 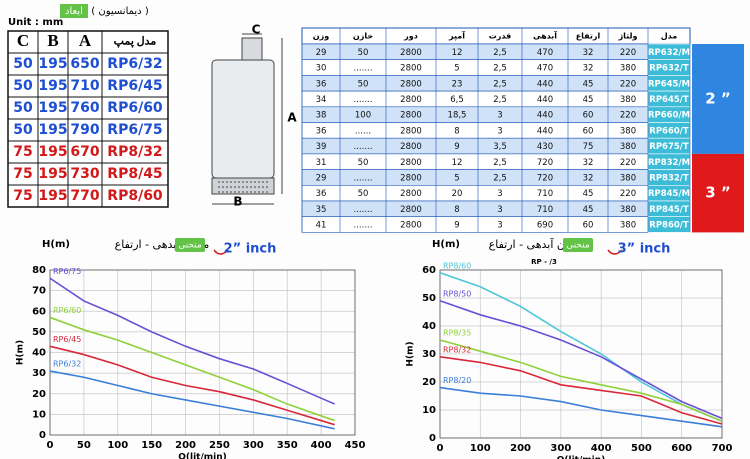 I want to click on x-axis-label: Q(lit/min), so click(x=202, y=456).